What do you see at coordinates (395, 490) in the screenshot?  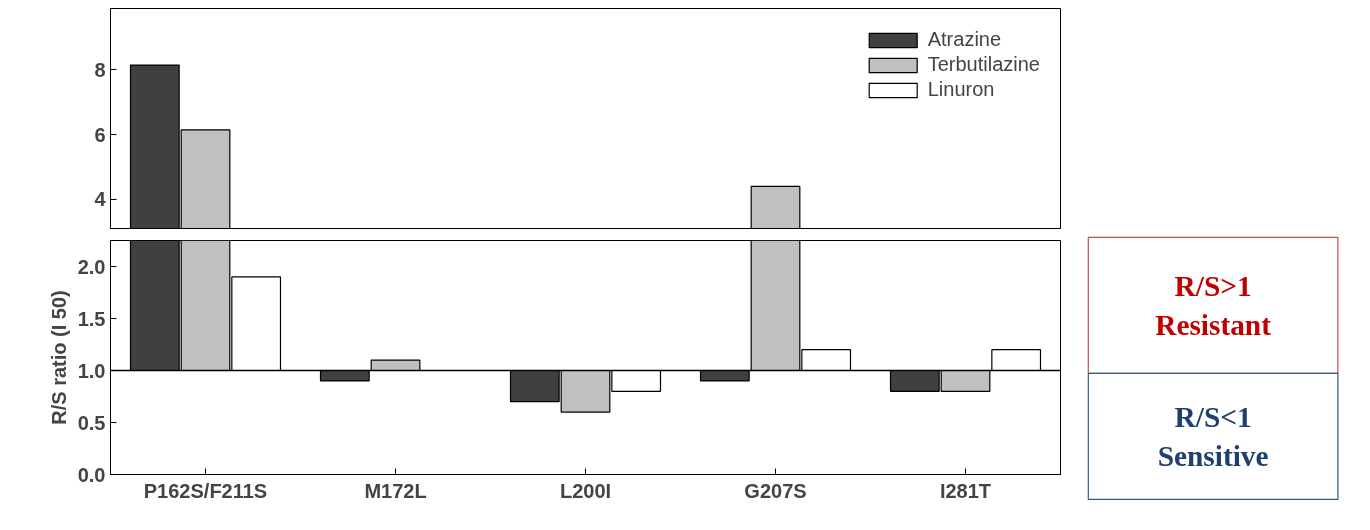 I see `x-tick-label: M172L` at bounding box center [395, 490].